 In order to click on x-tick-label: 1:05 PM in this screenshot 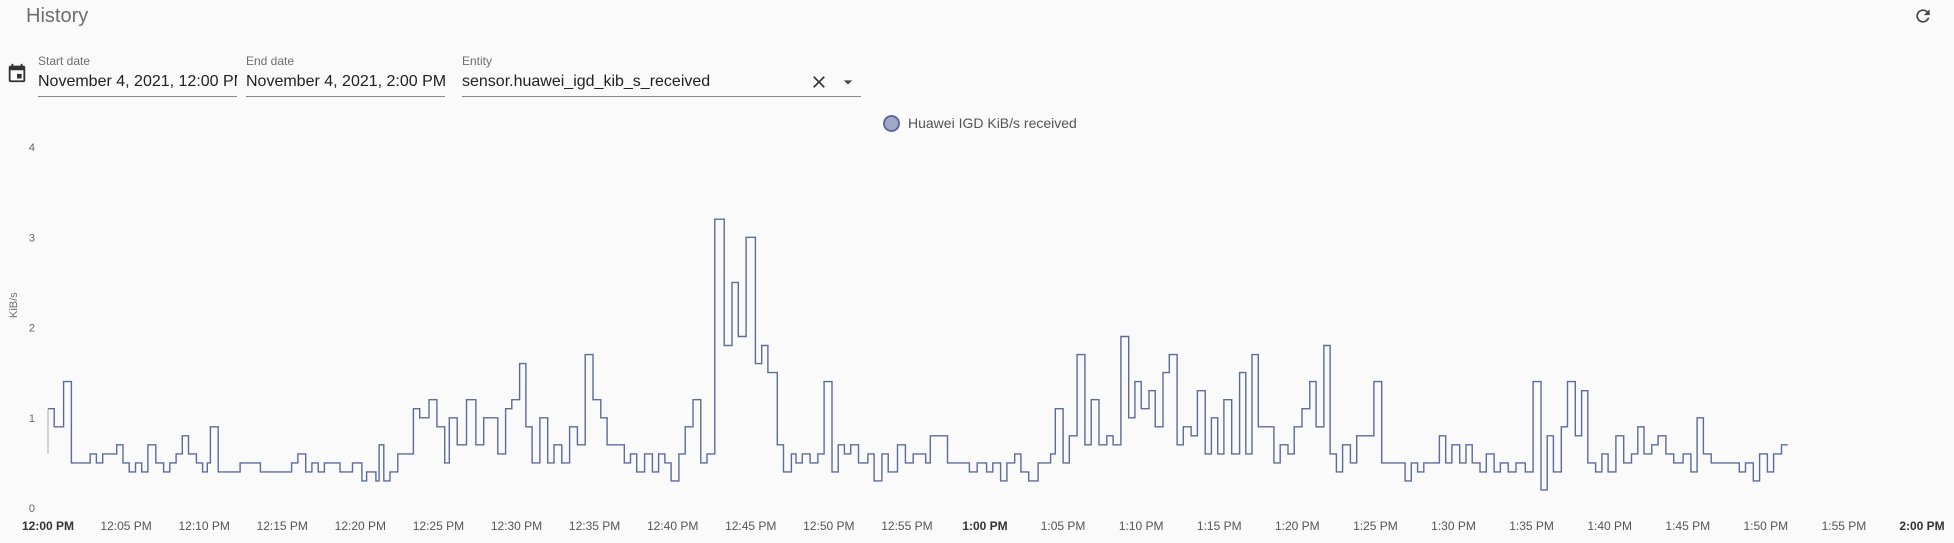, I will do `click(1063, 526)`.